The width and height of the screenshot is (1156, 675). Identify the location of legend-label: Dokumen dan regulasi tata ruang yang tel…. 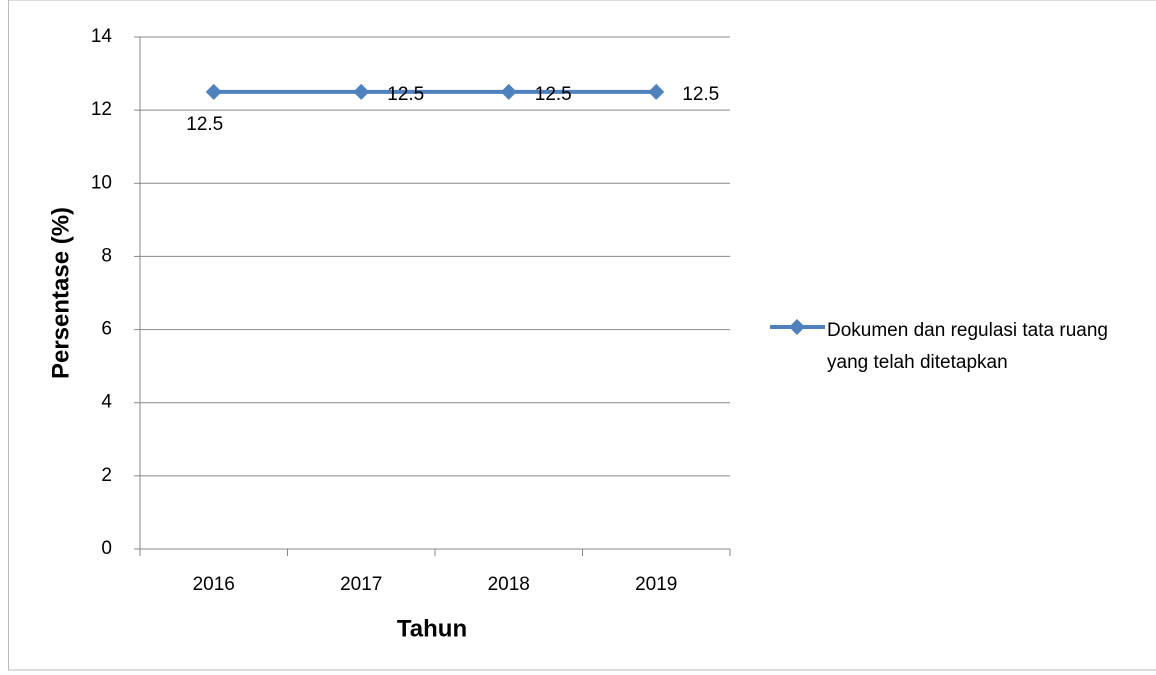
(967, 346).